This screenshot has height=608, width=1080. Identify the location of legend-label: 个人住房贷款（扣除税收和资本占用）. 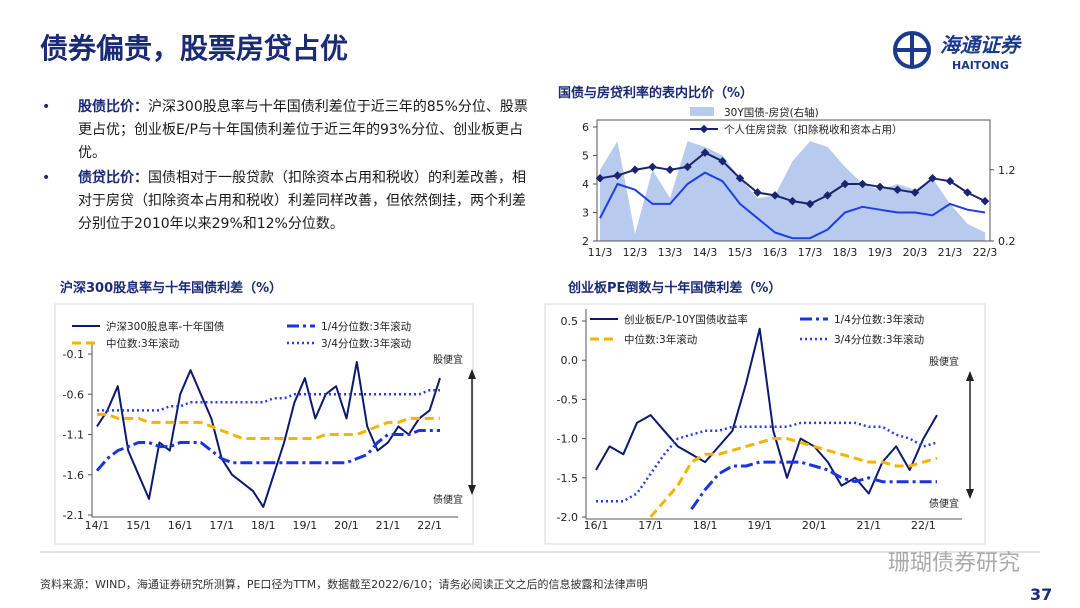
(813, 129).